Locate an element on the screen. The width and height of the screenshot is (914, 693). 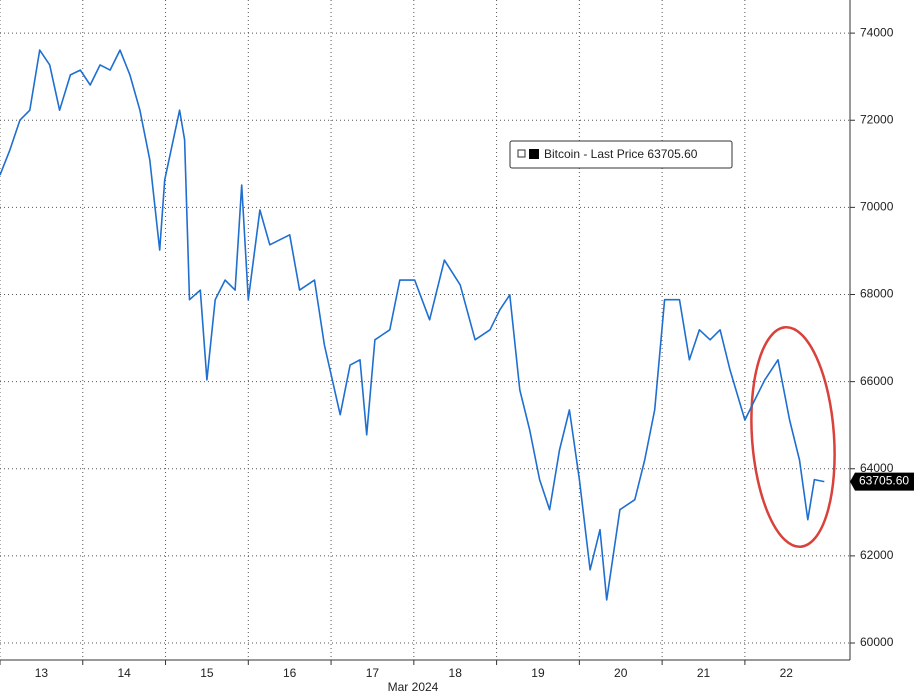
y-tick-label: 60000 is located at coordinates (877, 642).